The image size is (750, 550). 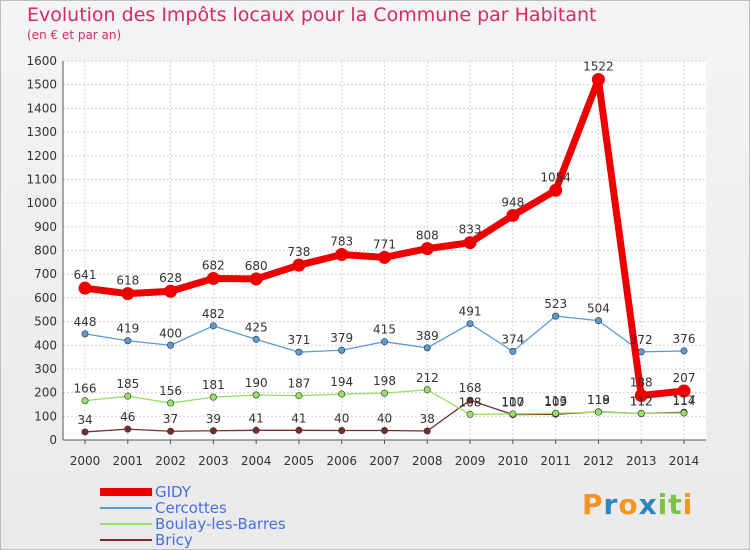 I want to click on data-label-gidy: 641, so click(x=85, y=275).